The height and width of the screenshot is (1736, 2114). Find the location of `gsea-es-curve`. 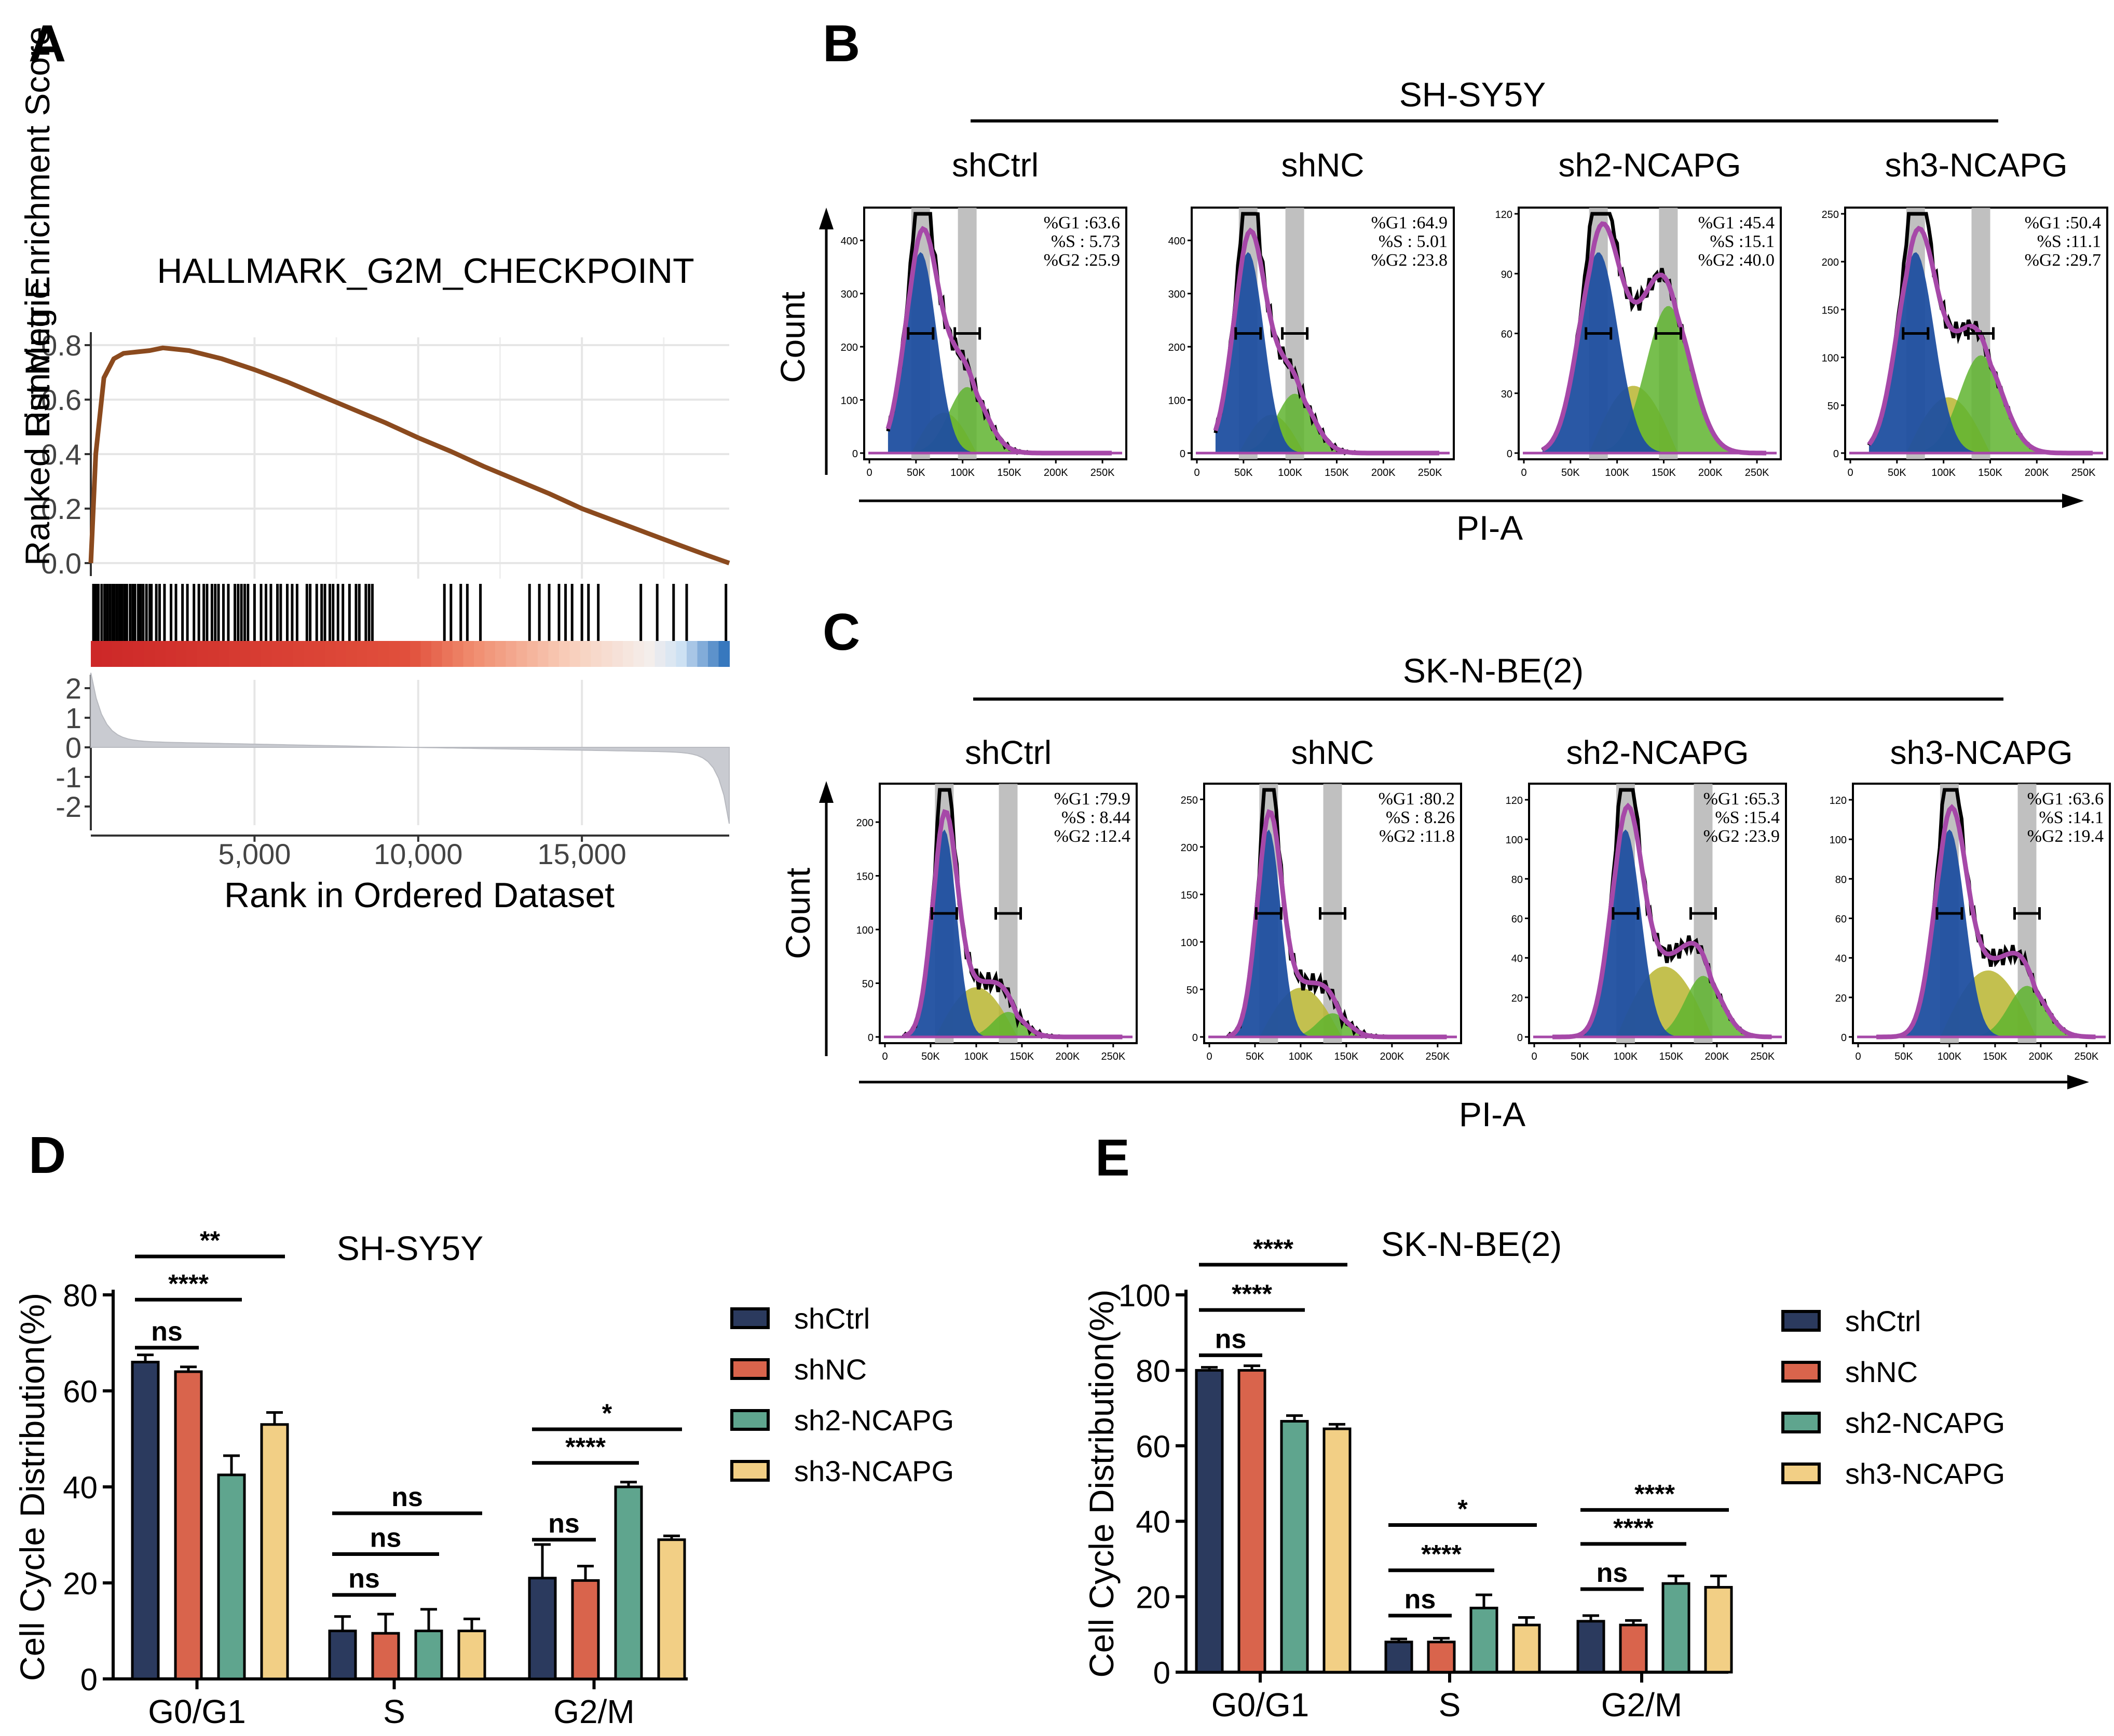

gsea-es-curve is located at coordinates (409, 455).